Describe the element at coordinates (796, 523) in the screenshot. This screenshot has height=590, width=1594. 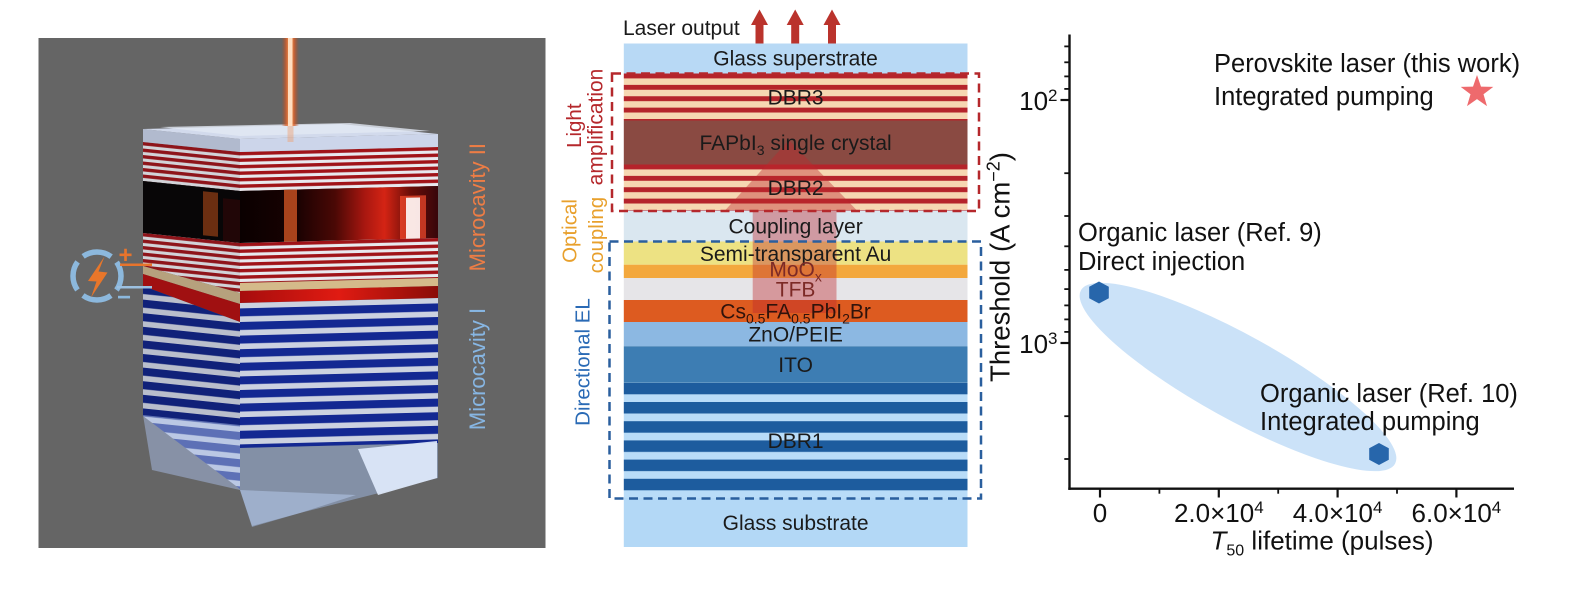
I see `svg-text: Glass substrate` at that location.